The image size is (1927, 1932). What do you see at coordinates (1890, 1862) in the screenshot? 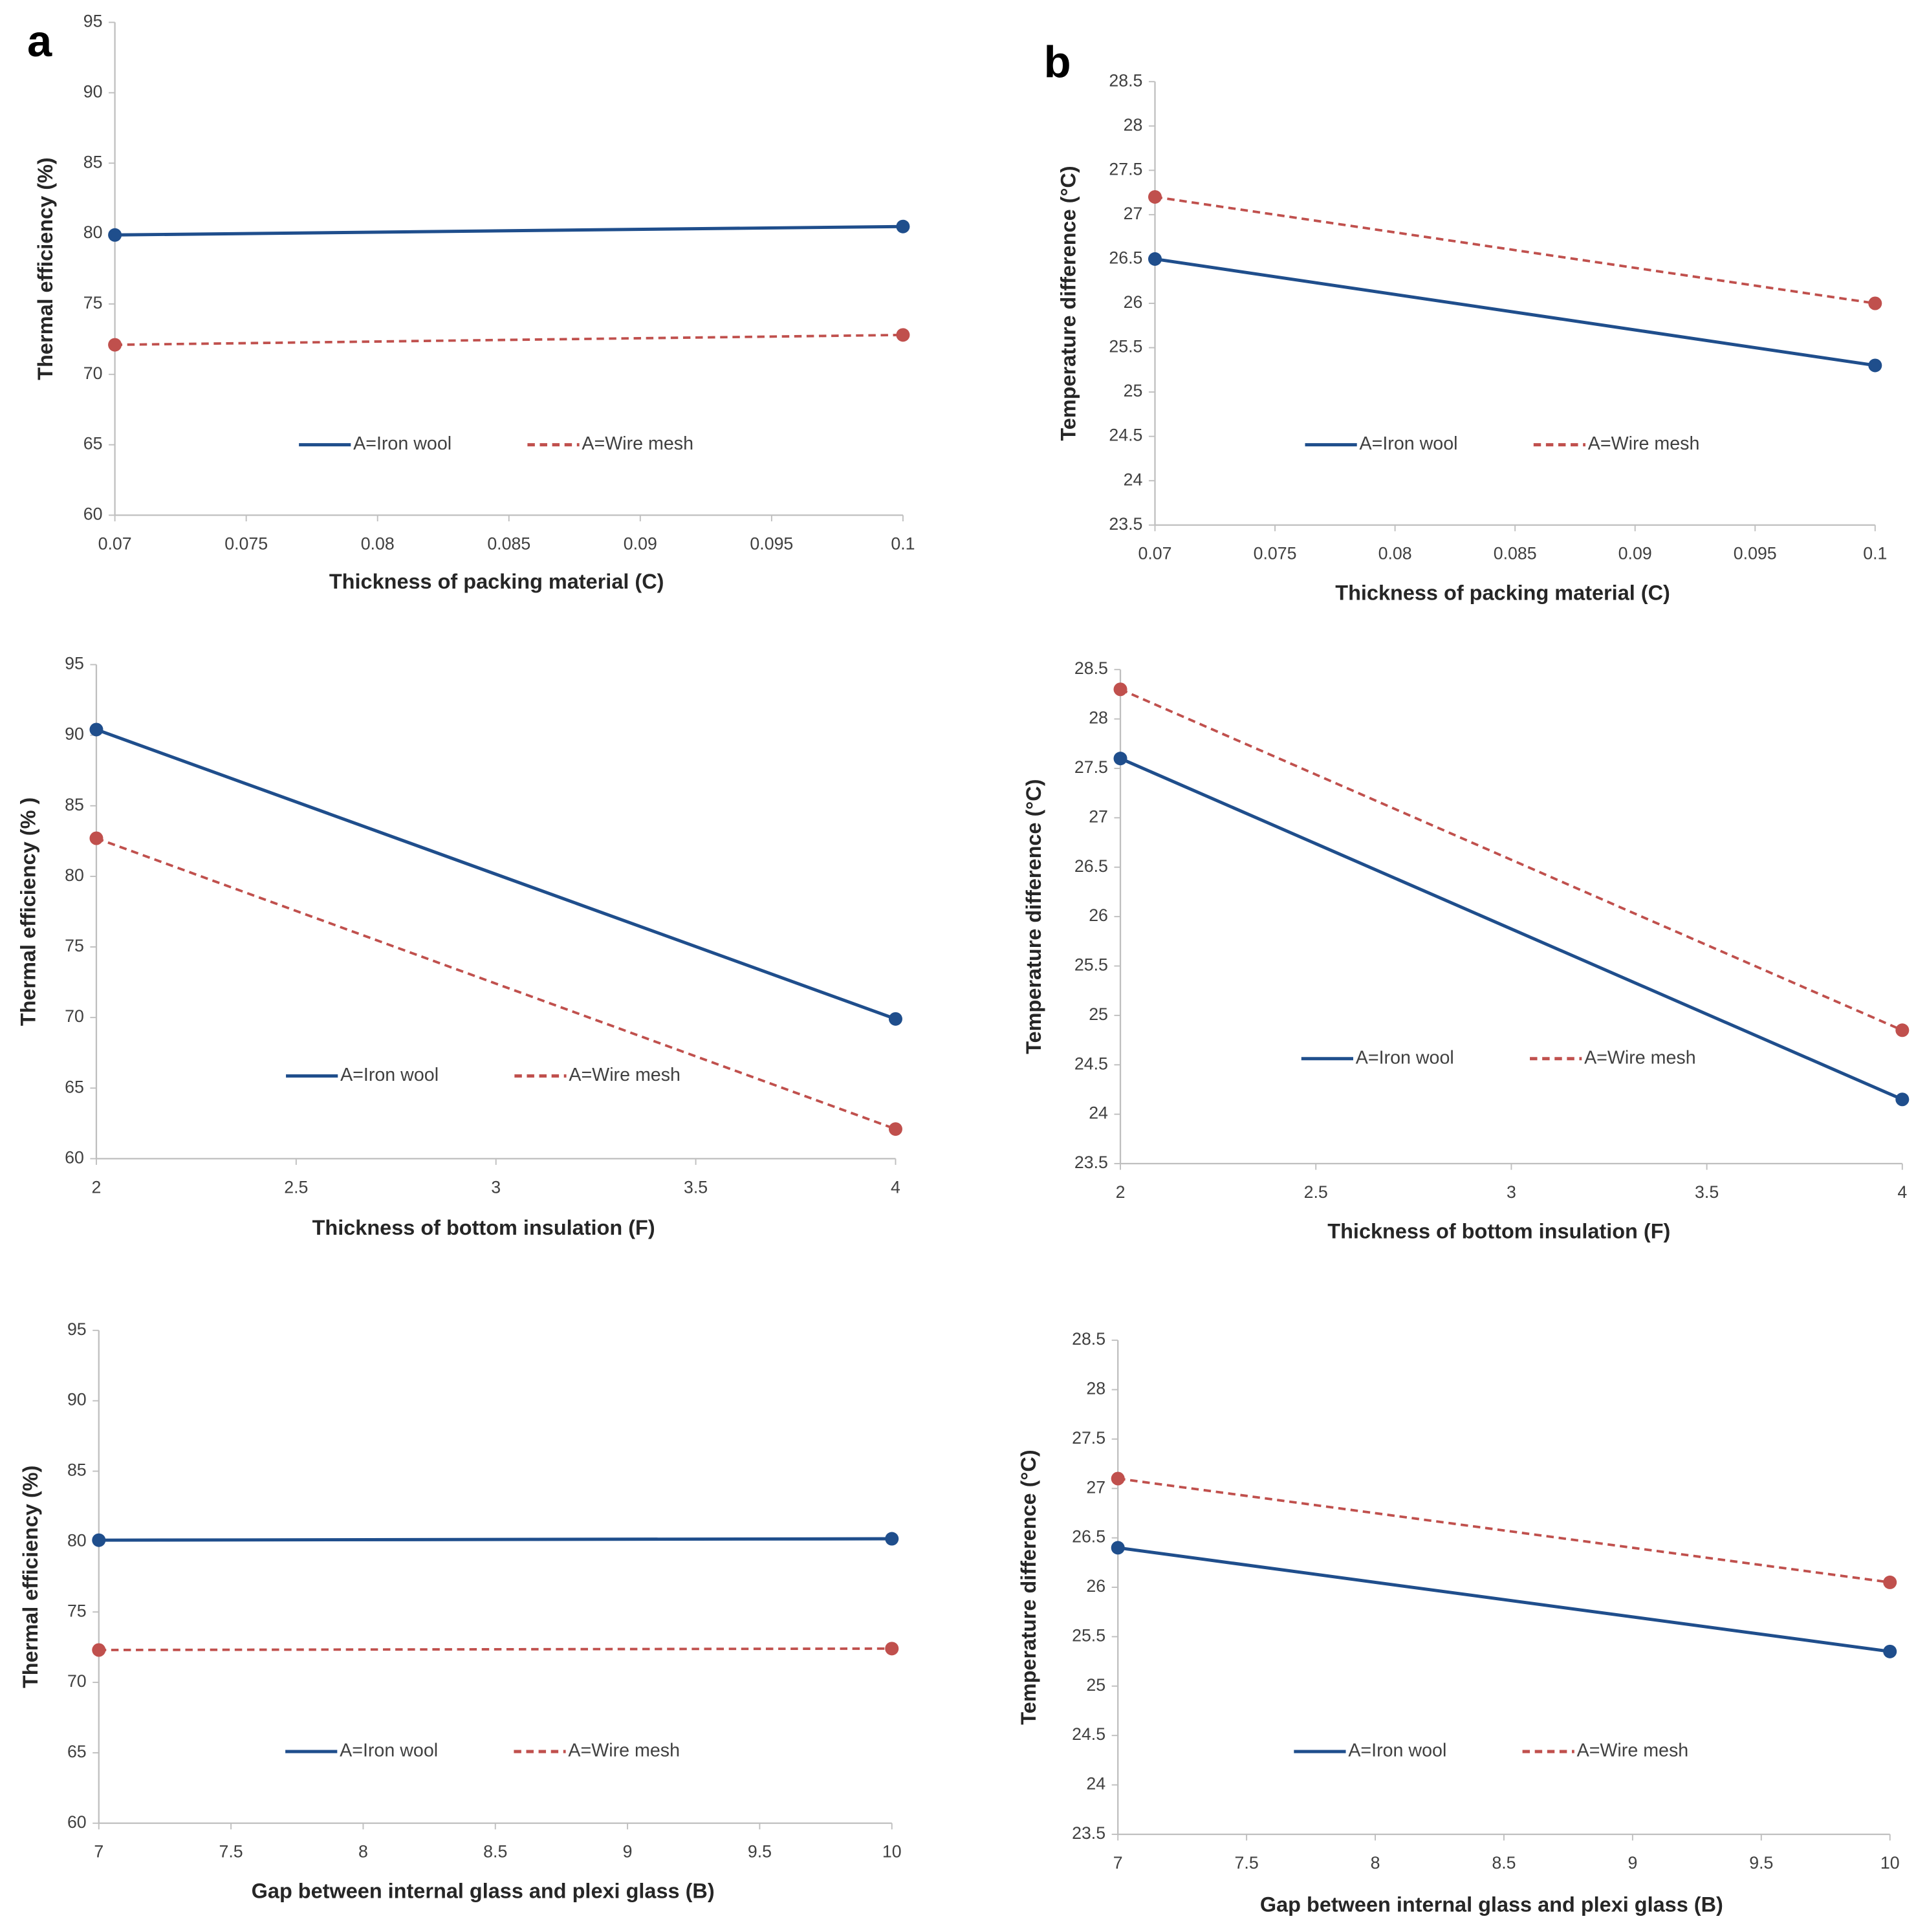
I see `x-tick-label: 10` at bounding box center [1890, 1862].